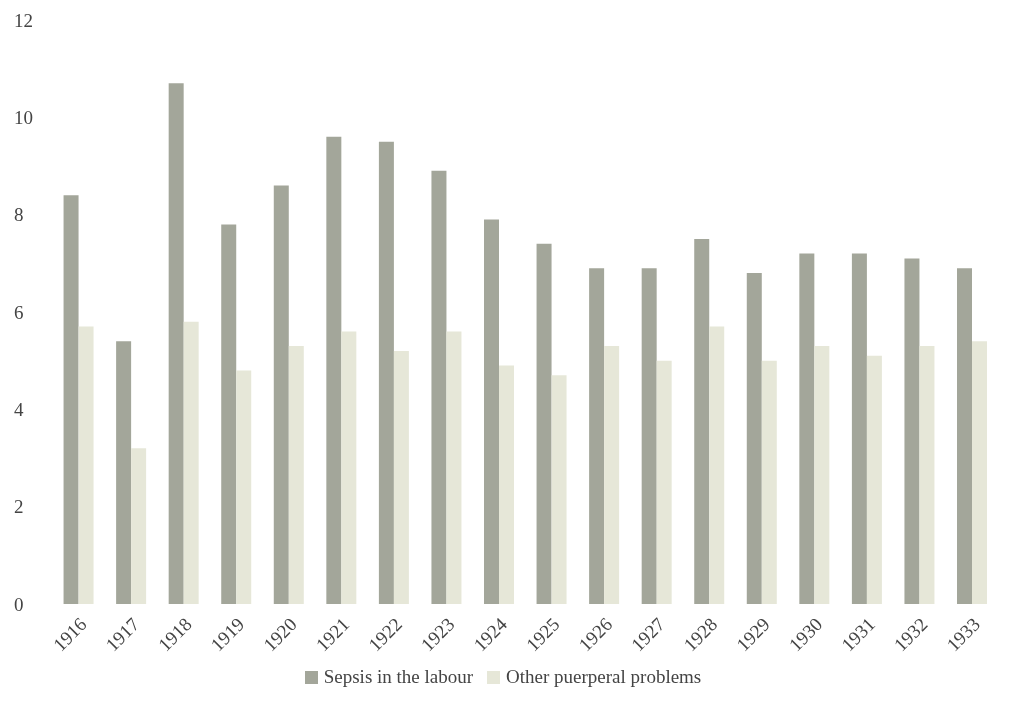 This screenshot has height=704, width=1016. Describe the element at coordinates (398, 677) in the screenshot. I see `legend-label: Sepsis in the labour` at that location.